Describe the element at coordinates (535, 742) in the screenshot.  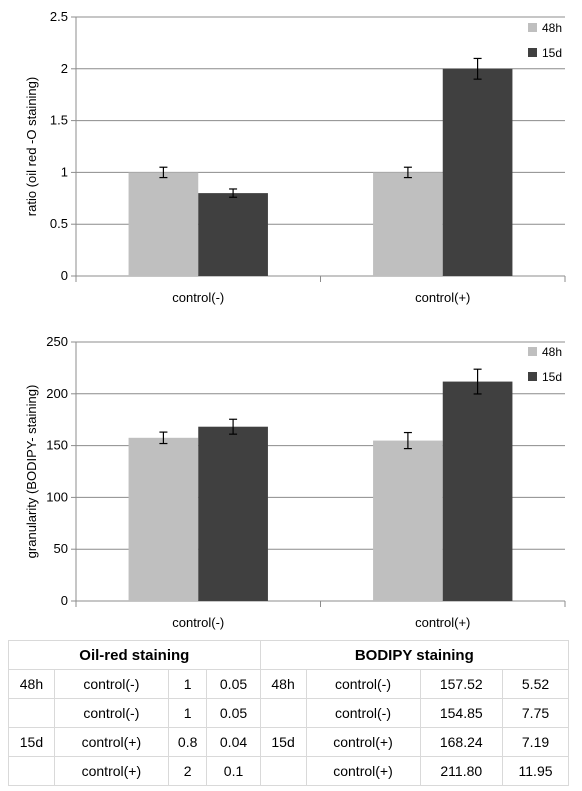
I see `table-cell: 7.19` at that location.